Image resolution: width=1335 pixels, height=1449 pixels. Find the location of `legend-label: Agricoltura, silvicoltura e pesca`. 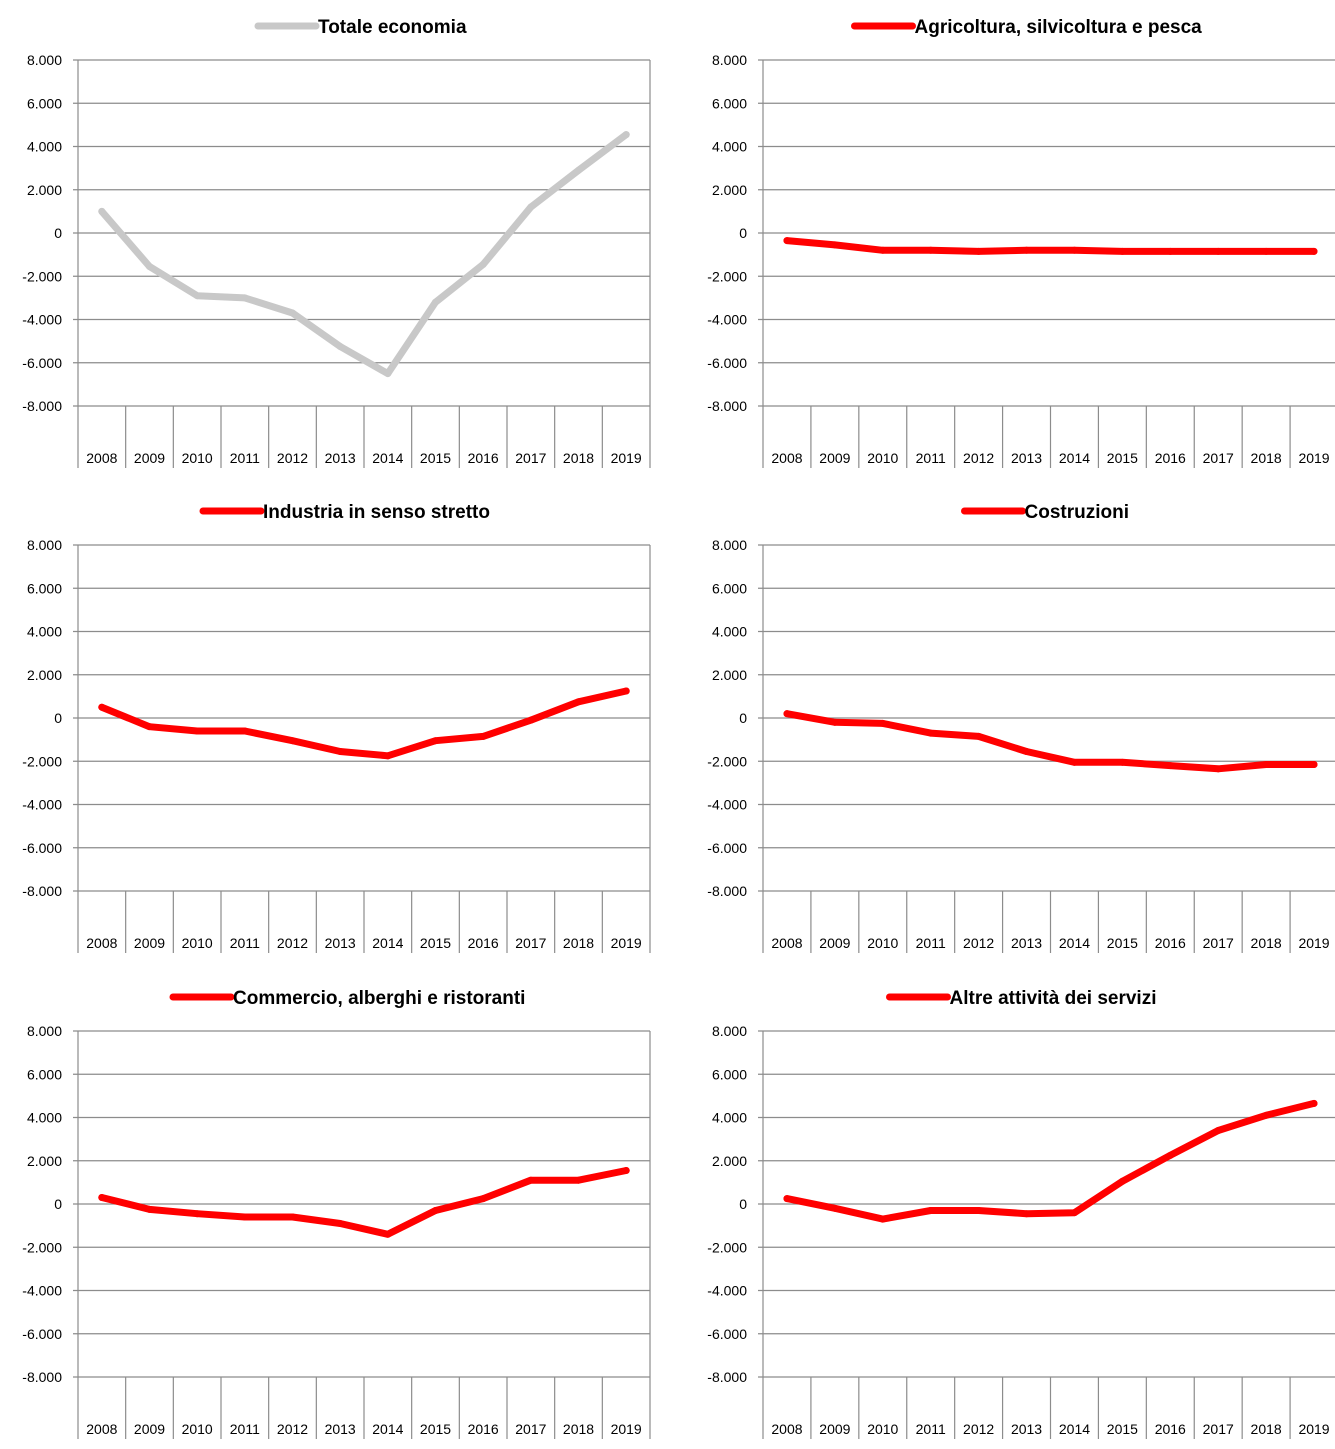

legend-label: Agricoltura, silvicoltura e pesca is located at coordinates (1059, 27).